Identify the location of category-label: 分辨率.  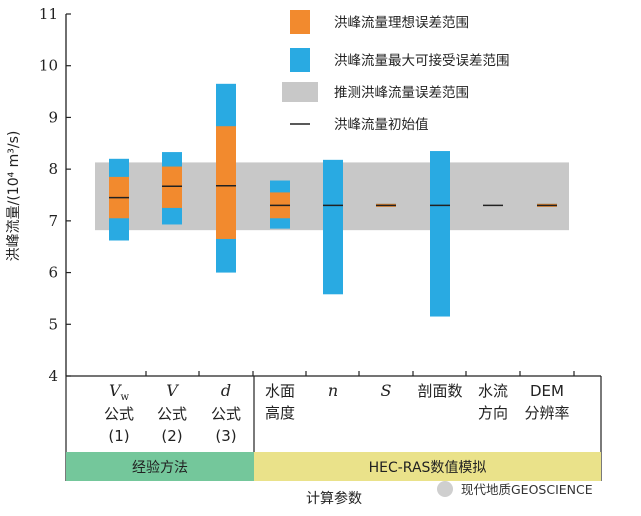
(546, 413).